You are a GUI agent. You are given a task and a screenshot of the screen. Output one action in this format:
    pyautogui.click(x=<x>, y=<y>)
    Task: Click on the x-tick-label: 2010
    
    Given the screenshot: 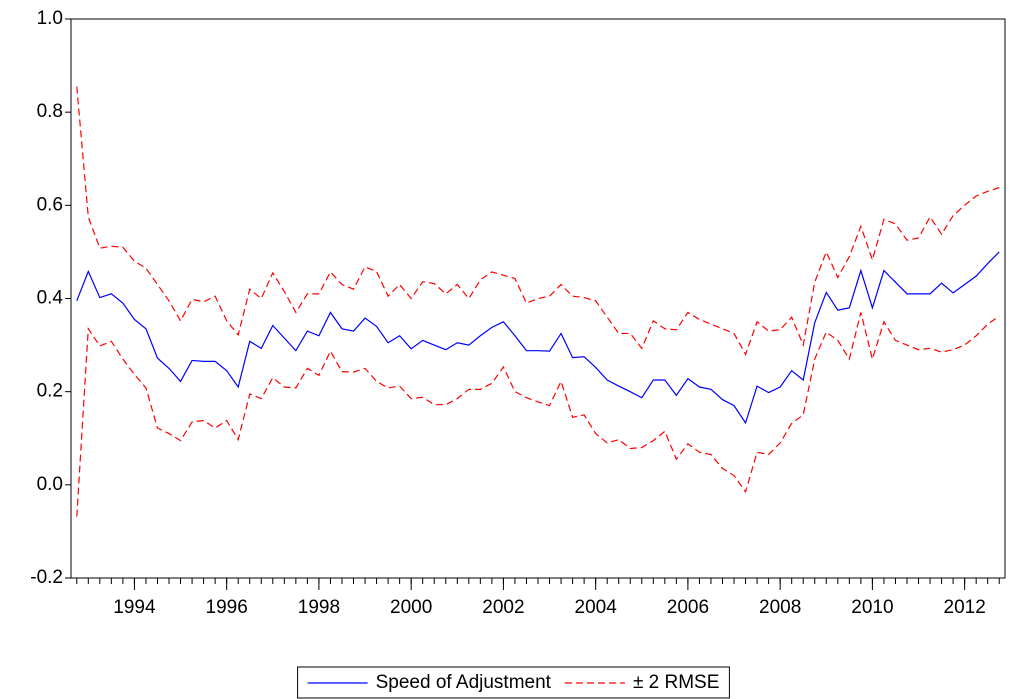 What is the action you would take?
    pyautogui.click(x=872, y=607)
    